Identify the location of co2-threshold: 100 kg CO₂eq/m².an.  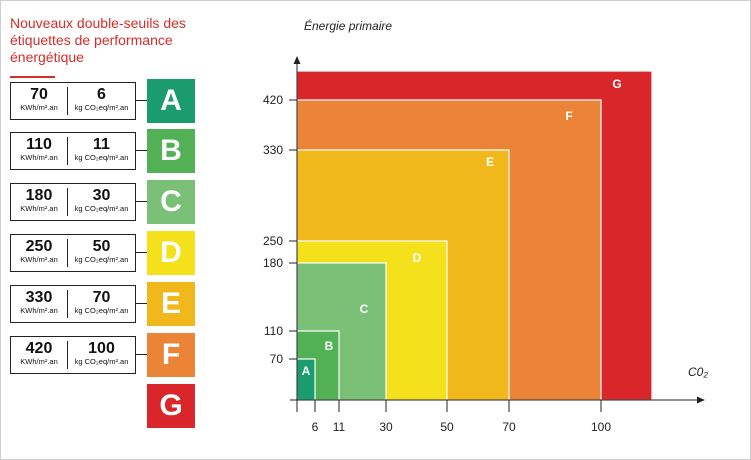
(101, 355).